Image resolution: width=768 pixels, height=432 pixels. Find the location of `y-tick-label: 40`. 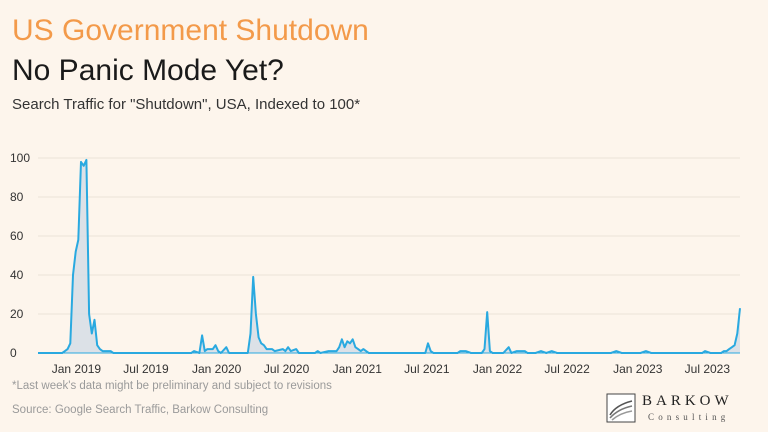

y-tick-label: 40 is located at coordinates (17, 275).